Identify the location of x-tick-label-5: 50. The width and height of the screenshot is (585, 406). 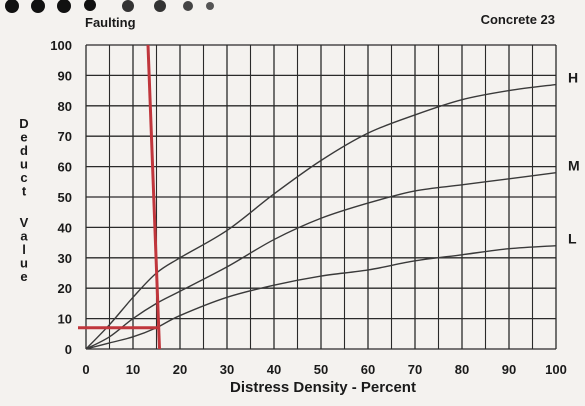
(321, 369).